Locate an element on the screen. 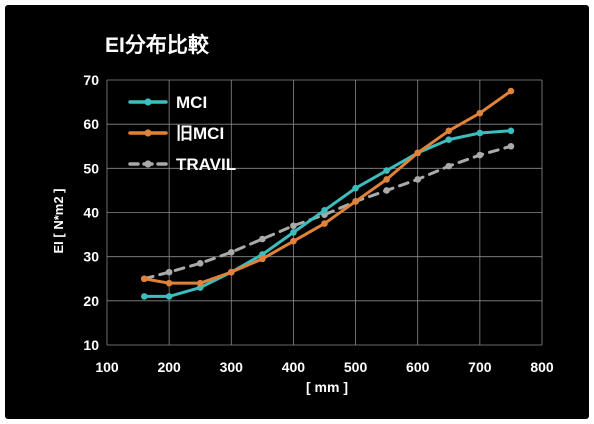  x-tick-label: 400 is located at coordinates (294, 367).